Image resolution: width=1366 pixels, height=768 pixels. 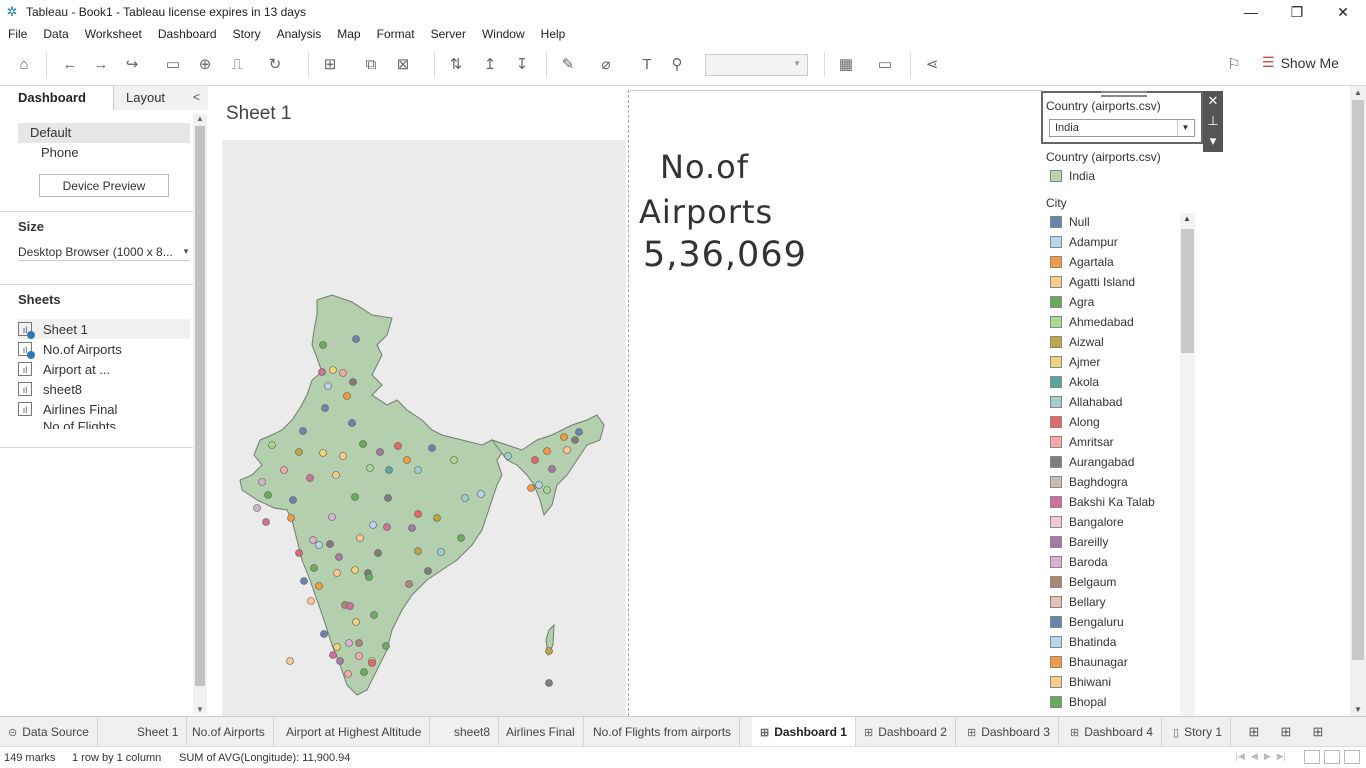 What do you see at coordinates (70, 64) in the screenshot?
I see `undo-icon: ←` at bounding box center [70, 64].